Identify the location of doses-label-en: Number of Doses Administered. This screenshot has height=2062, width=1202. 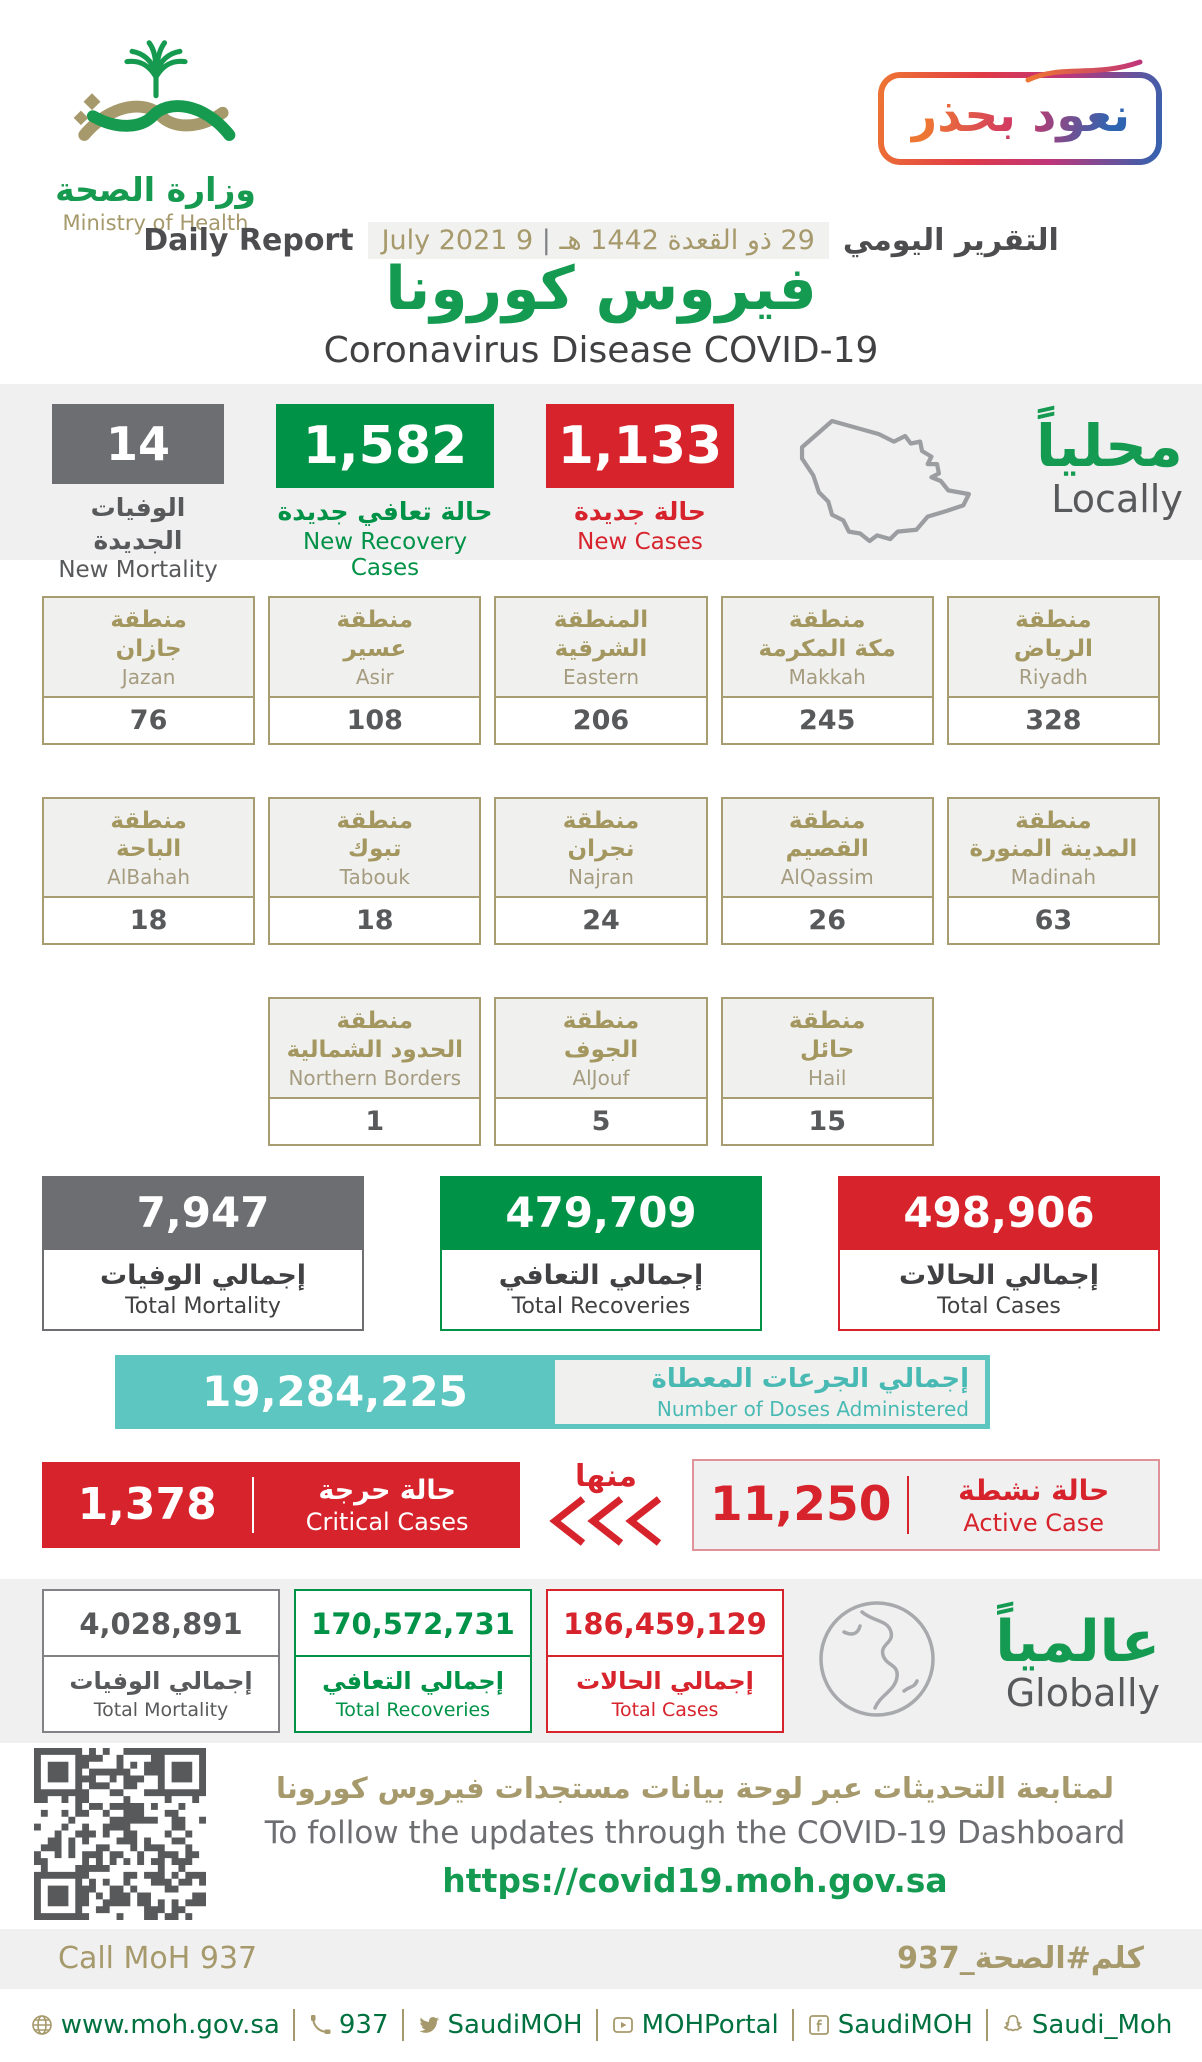
(812, 1408).